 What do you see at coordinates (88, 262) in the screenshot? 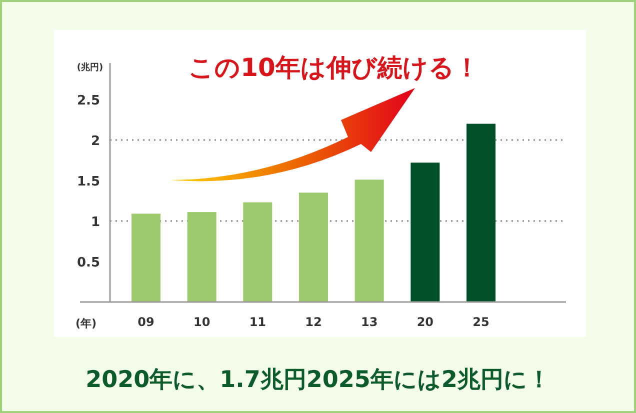
I see `y-tick-label: 0.5` at bounding box center [88, 262].